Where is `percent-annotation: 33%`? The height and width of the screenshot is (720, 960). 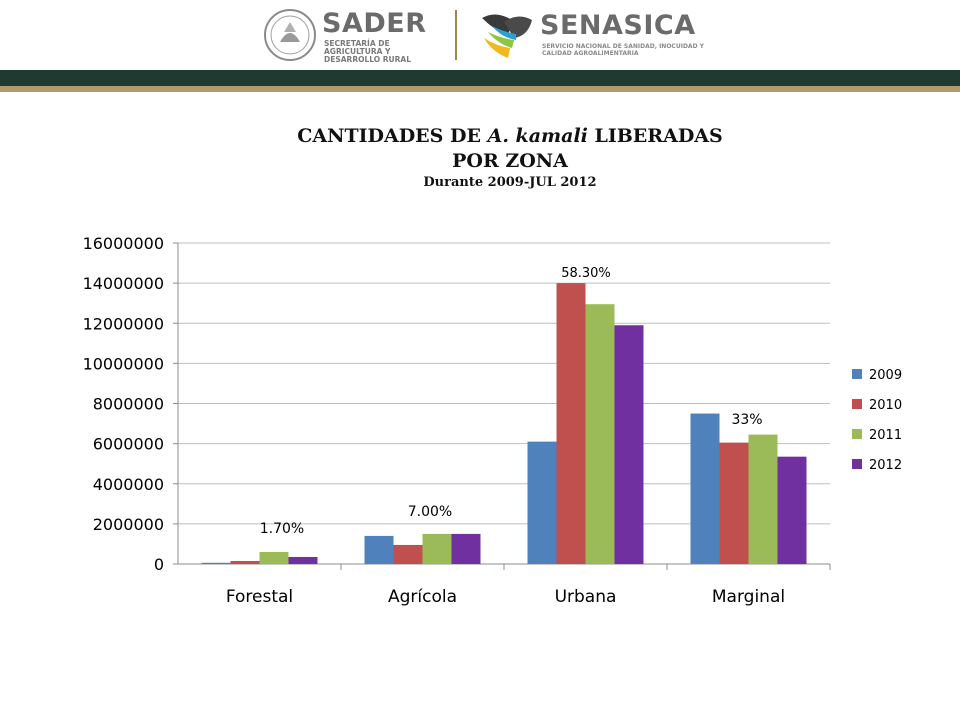 percent-annotation: 33% is located at coordinates (746, 420).